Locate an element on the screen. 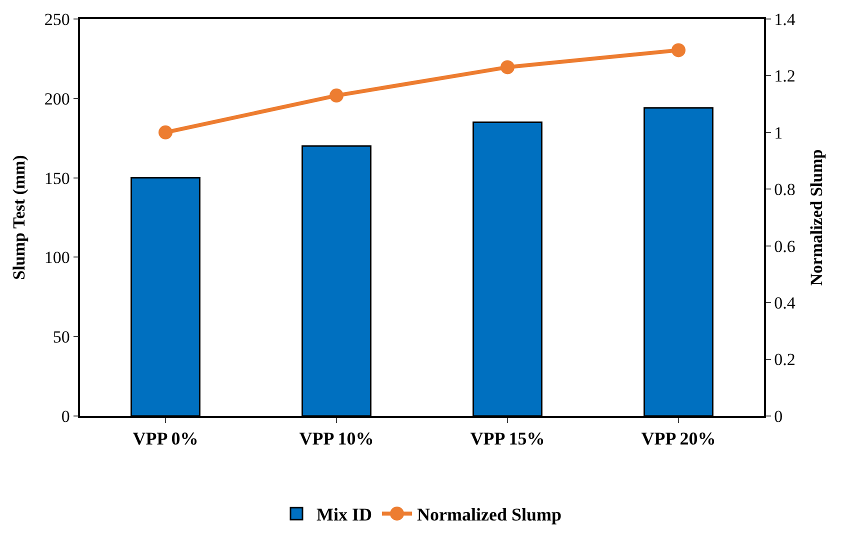  x-tick-label: VPP 20% is located at coordinates (678, 438).